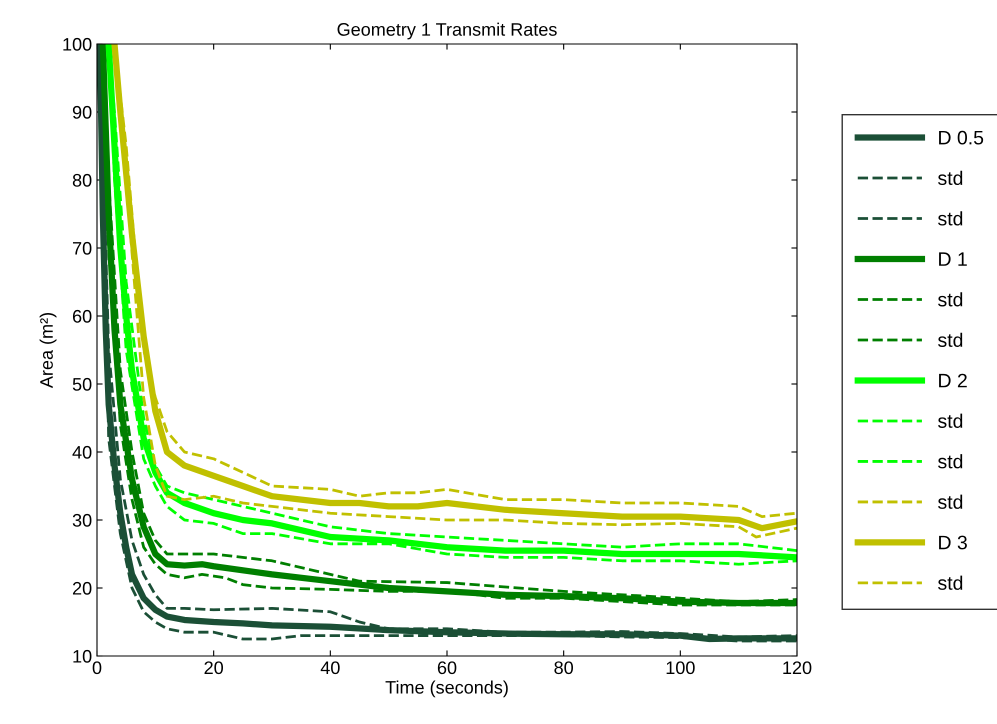 The height and width of the screenshot is (724, 997). I want to click on x-tick-label: 60, so click(447, 667).